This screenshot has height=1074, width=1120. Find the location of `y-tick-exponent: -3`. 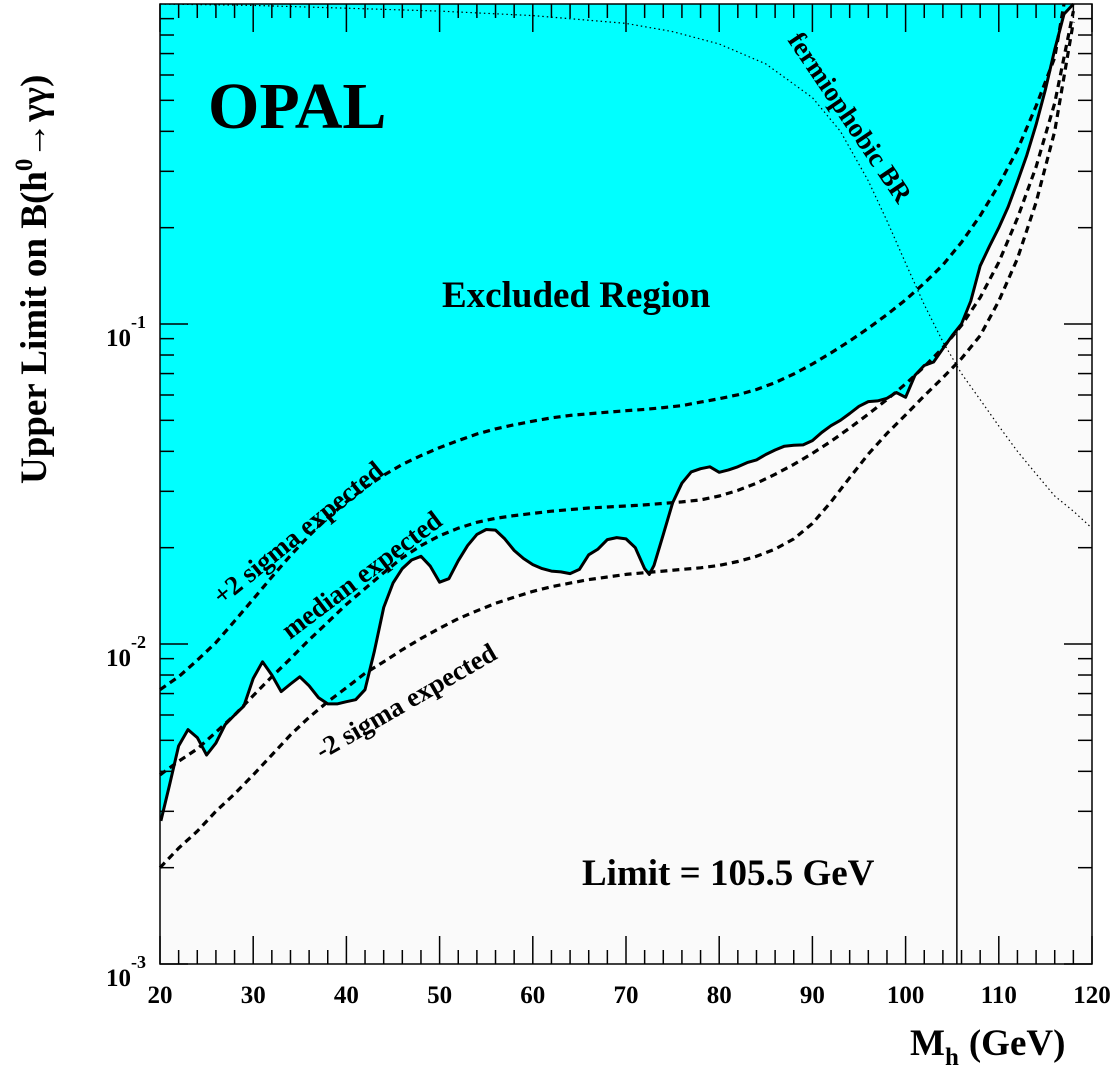

y-tick-exponent: -3 is located at coordinates (138, 962).